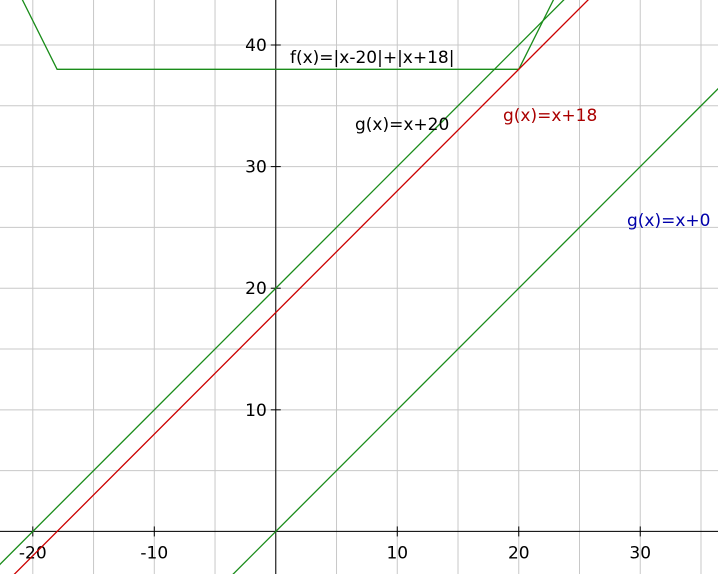 The image size is (718, 574). Describe the element at coordinates (519, 553) in the screenshot. I see `x-tick-label: 20` at that location.